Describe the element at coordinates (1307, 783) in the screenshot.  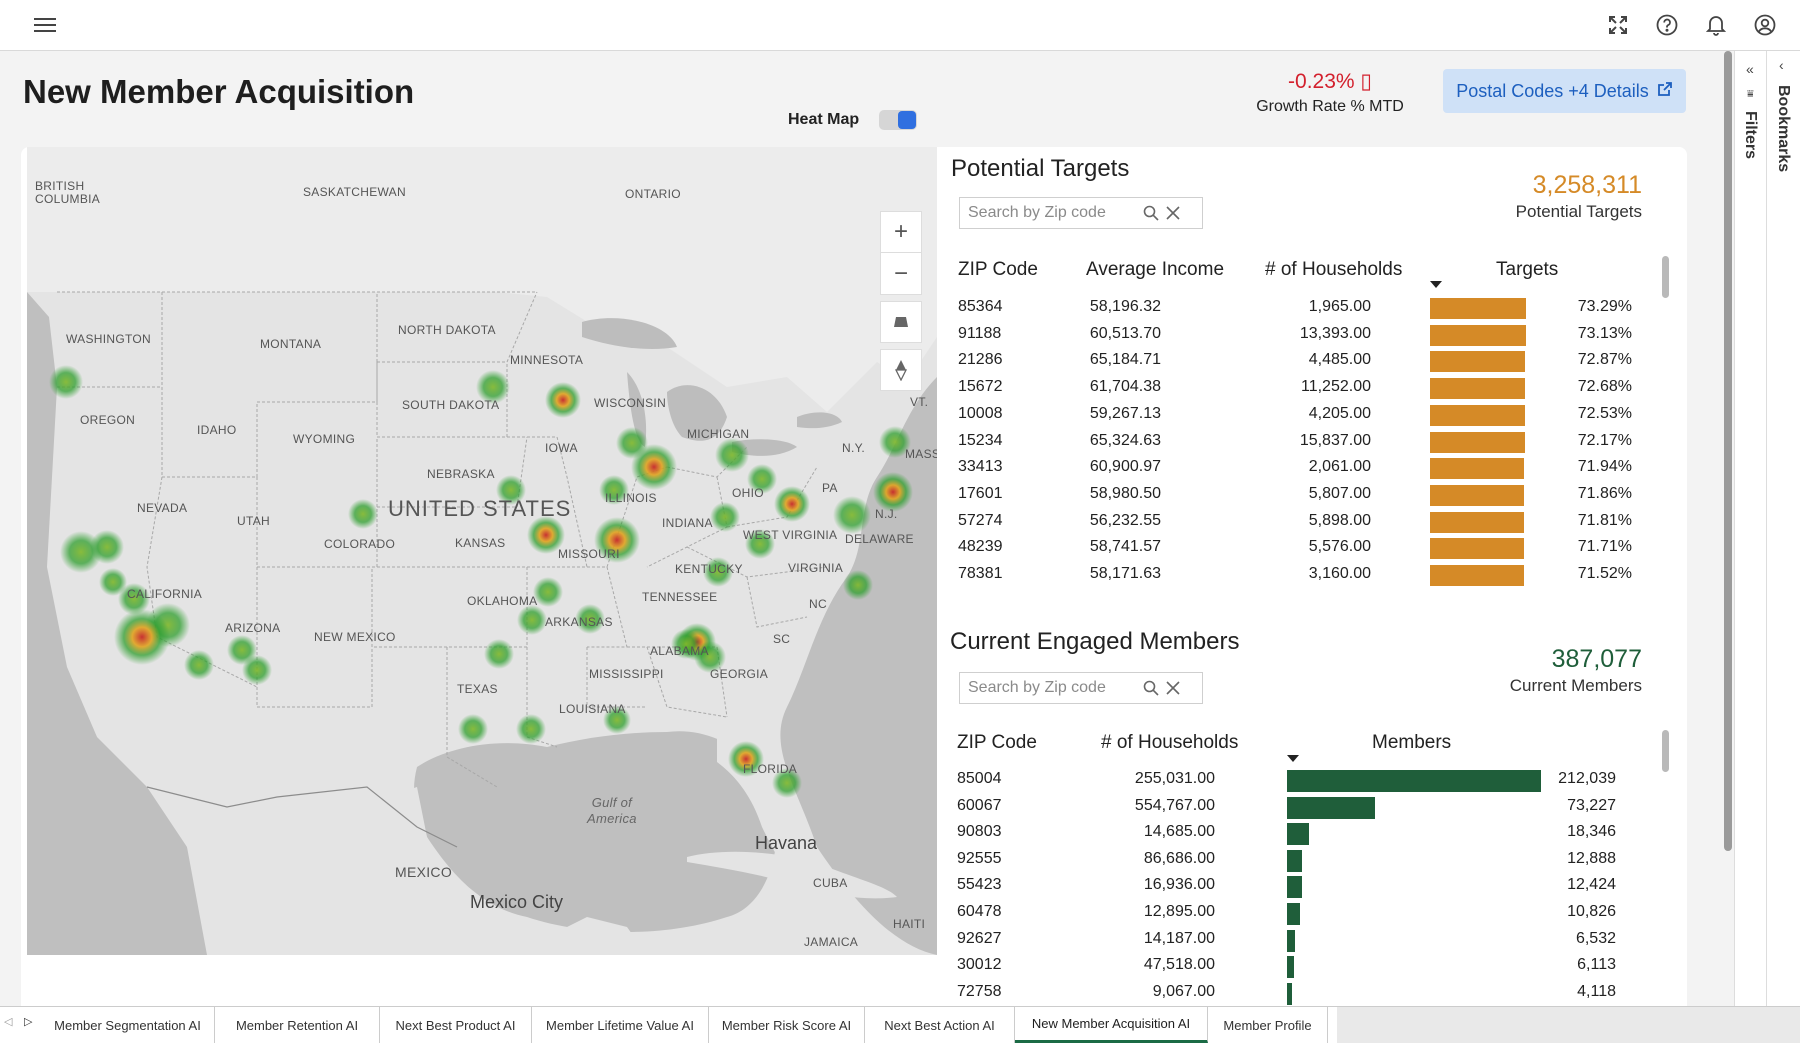
I see `table-row: 85004 255,031.00 212,039` at that location.